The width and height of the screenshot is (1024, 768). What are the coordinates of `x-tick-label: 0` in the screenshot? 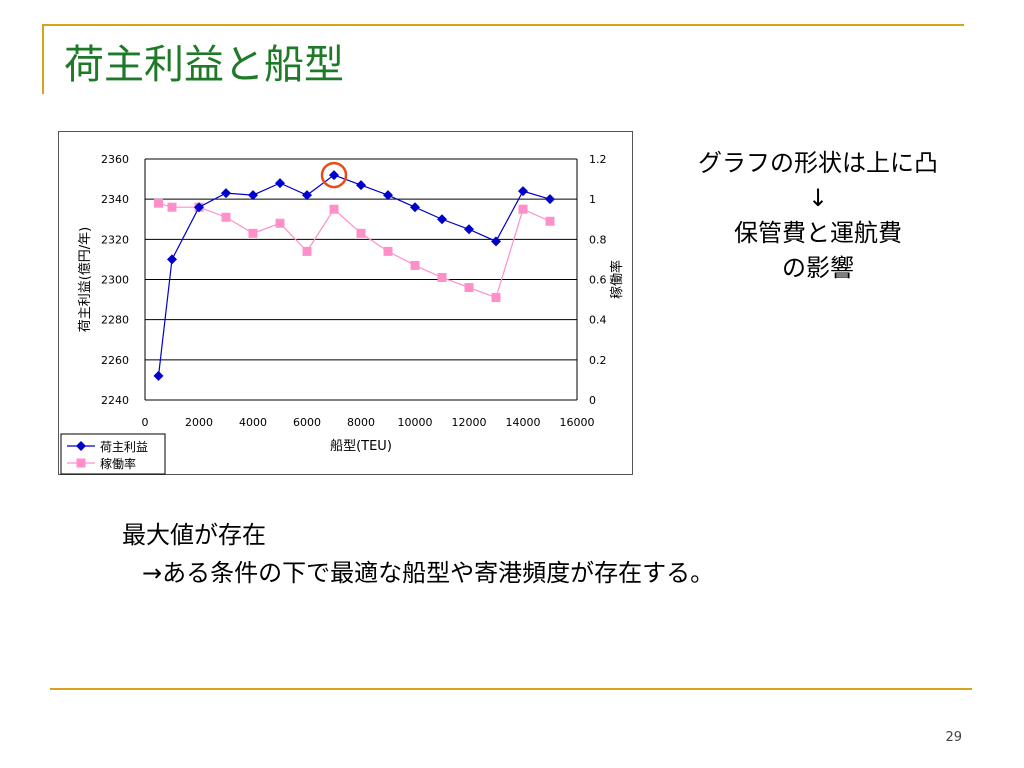 It's located at (145, 422).